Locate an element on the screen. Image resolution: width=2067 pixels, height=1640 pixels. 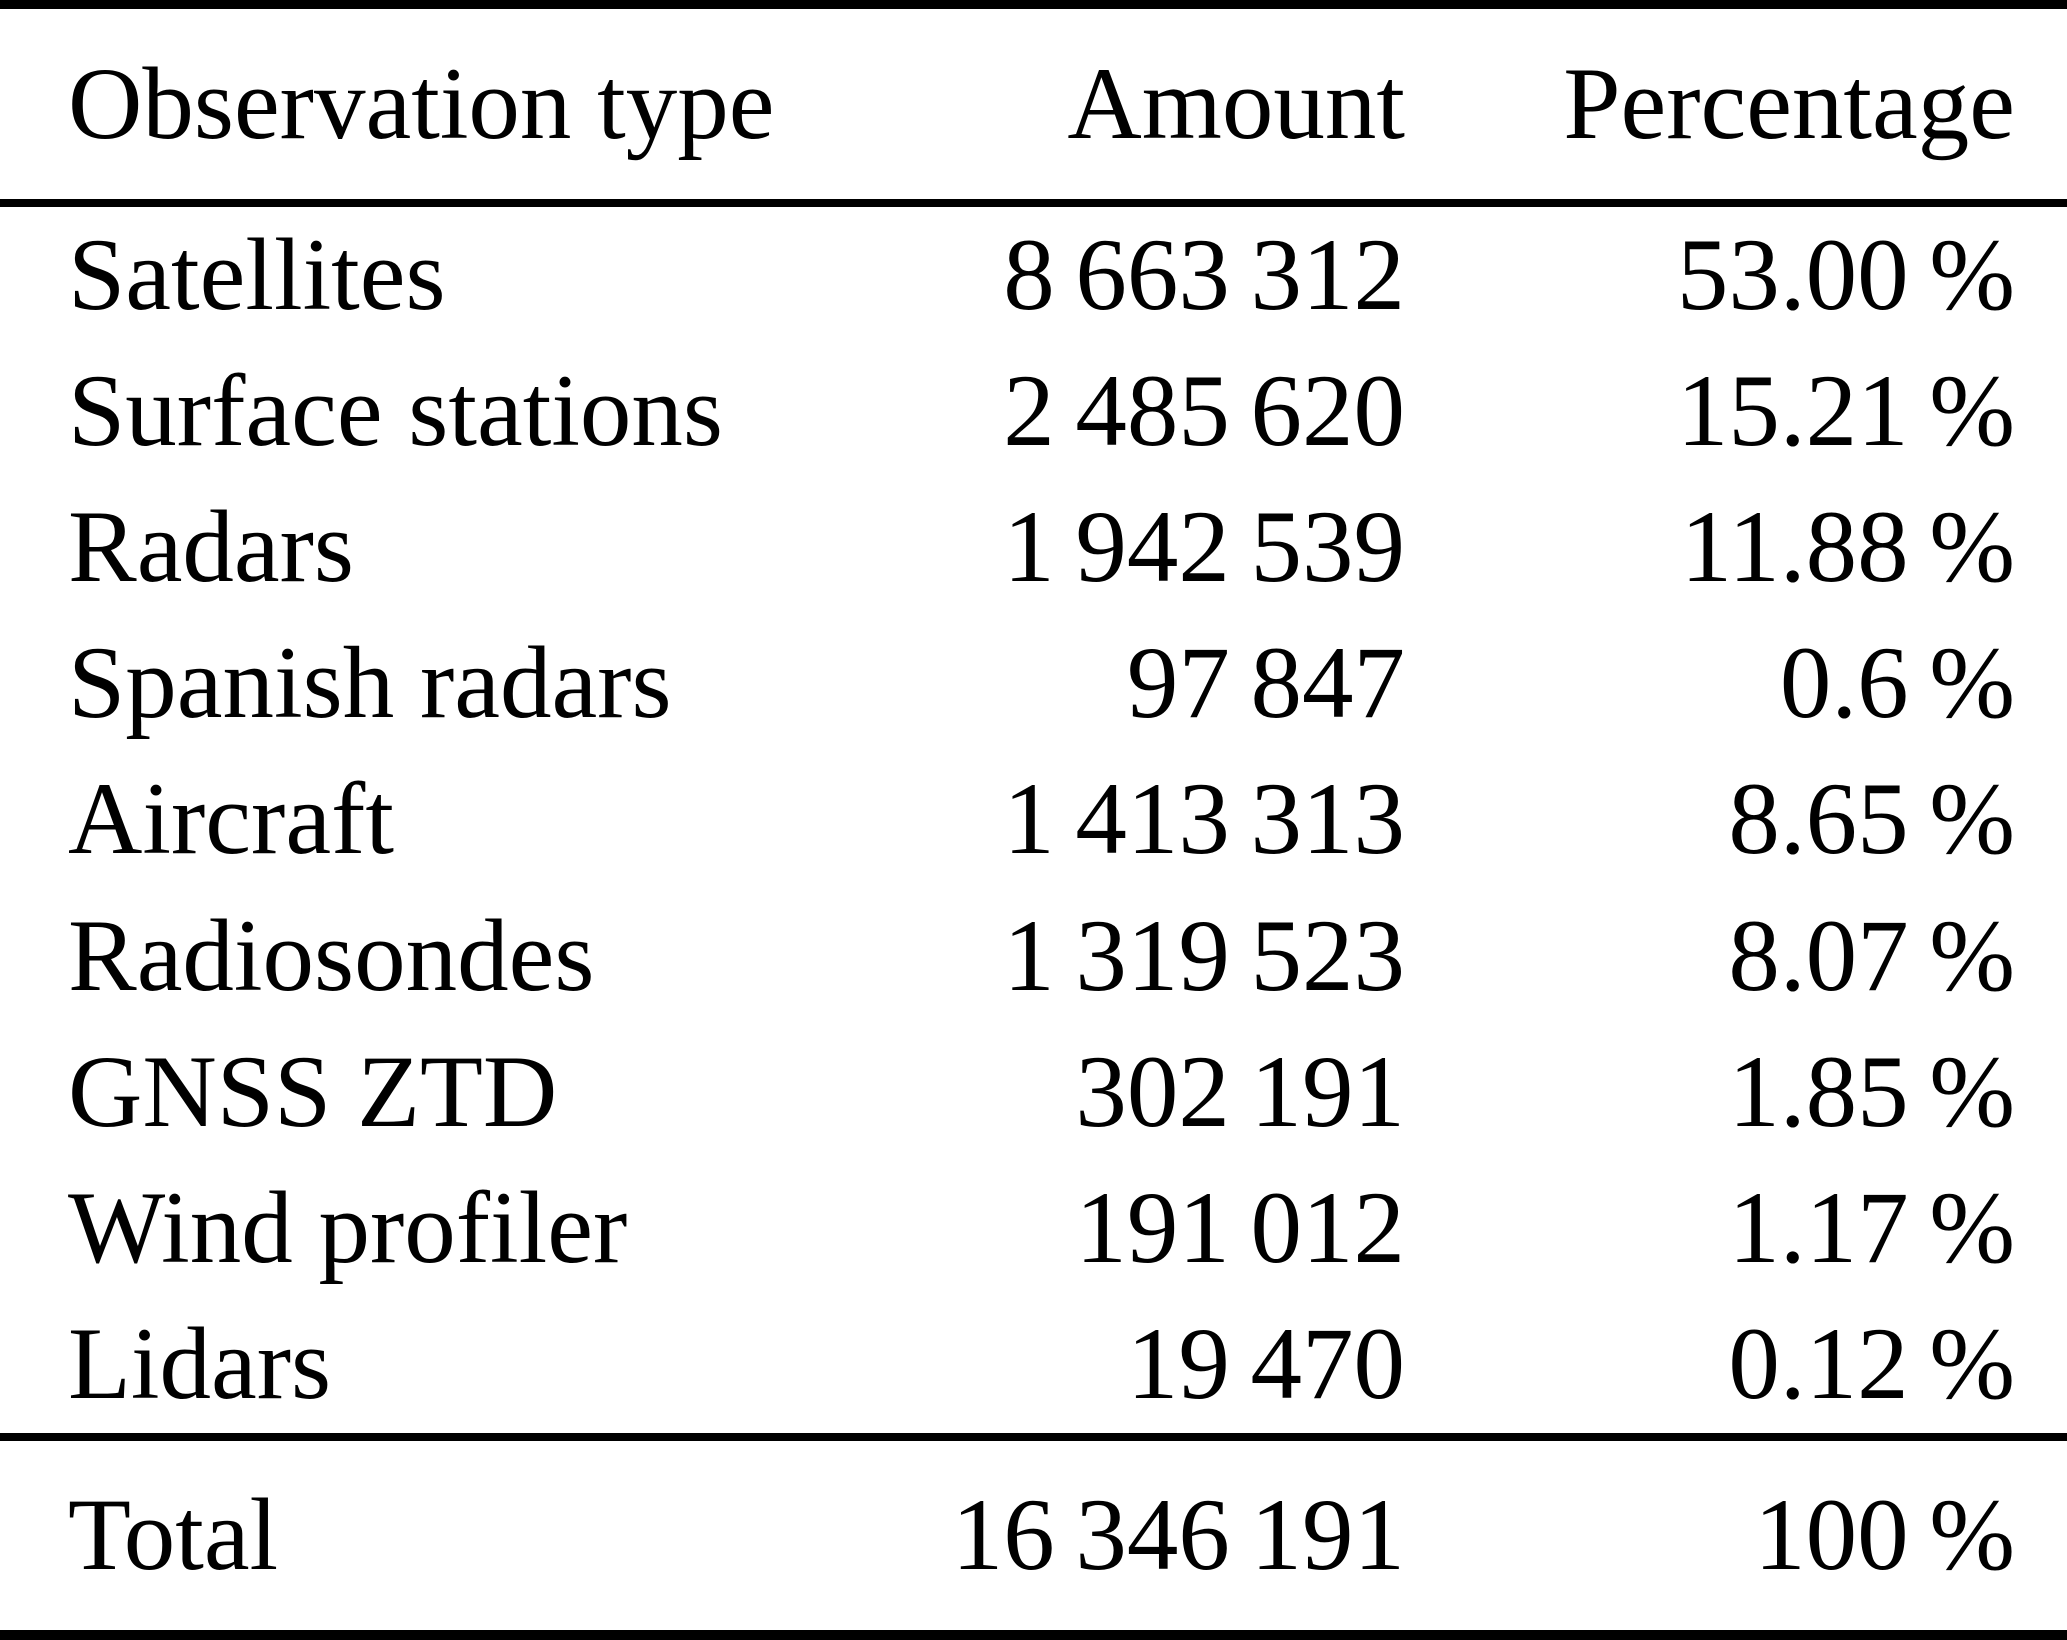
row-percentage: 0.12 % is located at coordinates (1871, 1364).